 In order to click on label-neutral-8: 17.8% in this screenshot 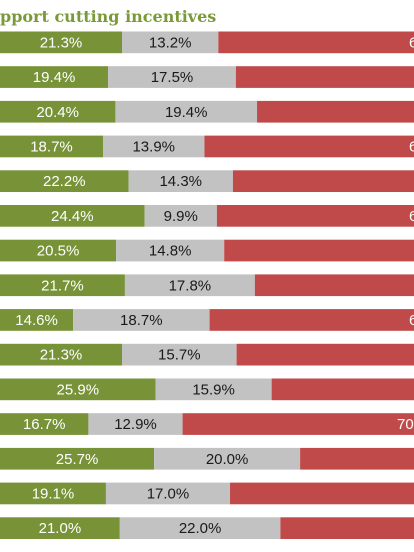, I will do `click(190, 285)`.